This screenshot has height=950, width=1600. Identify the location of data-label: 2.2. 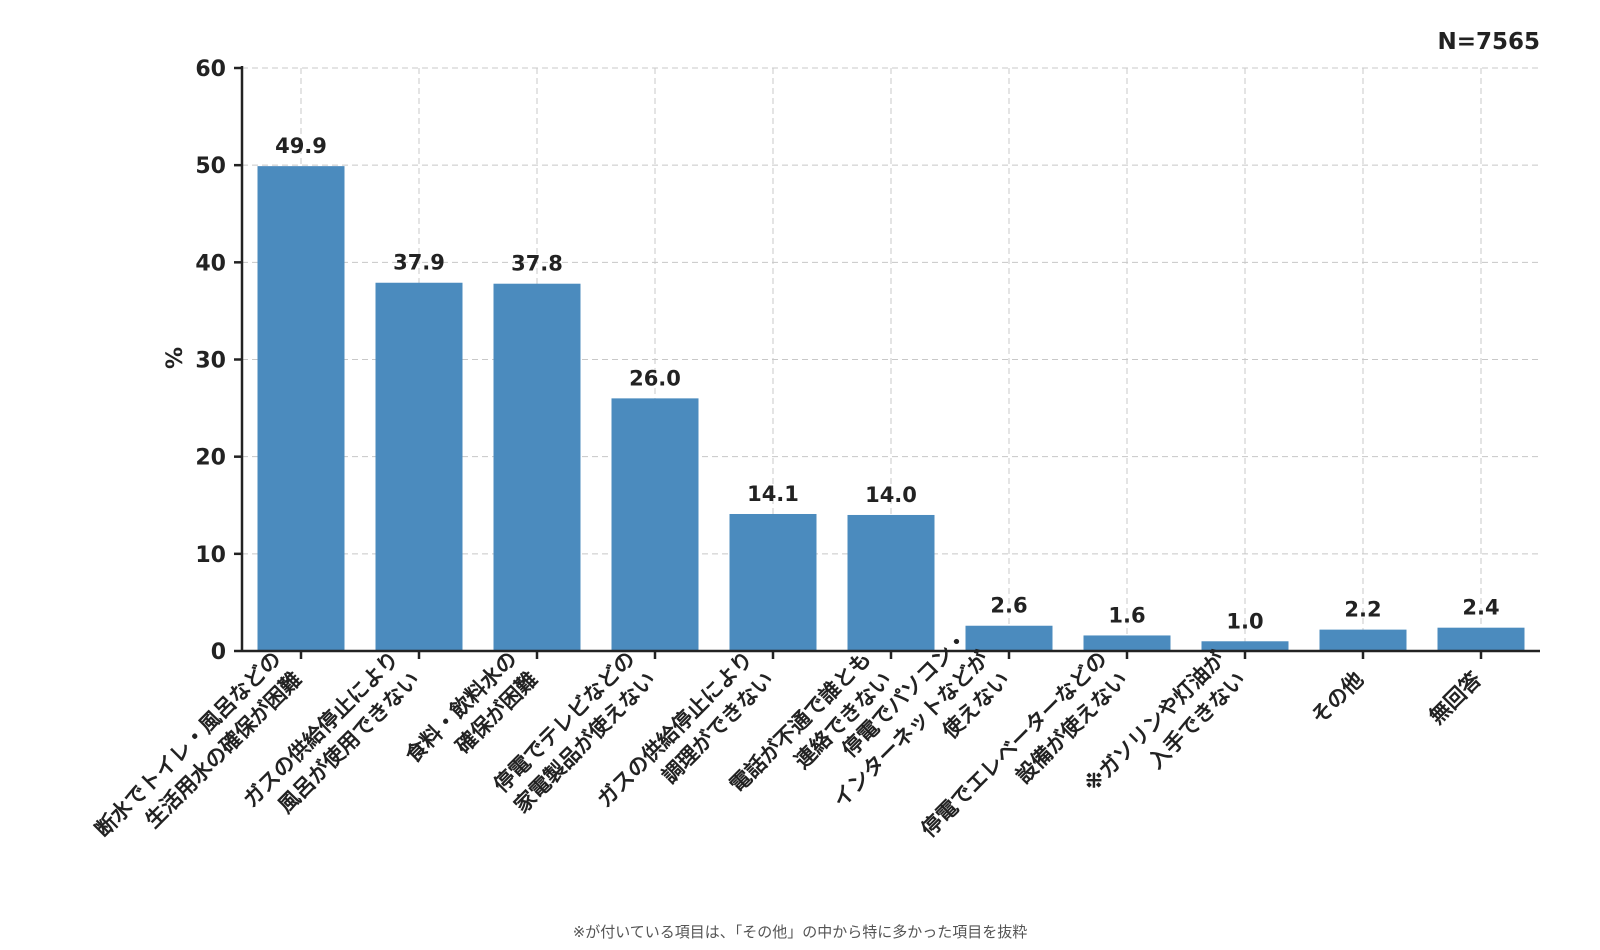
(1362, 610).